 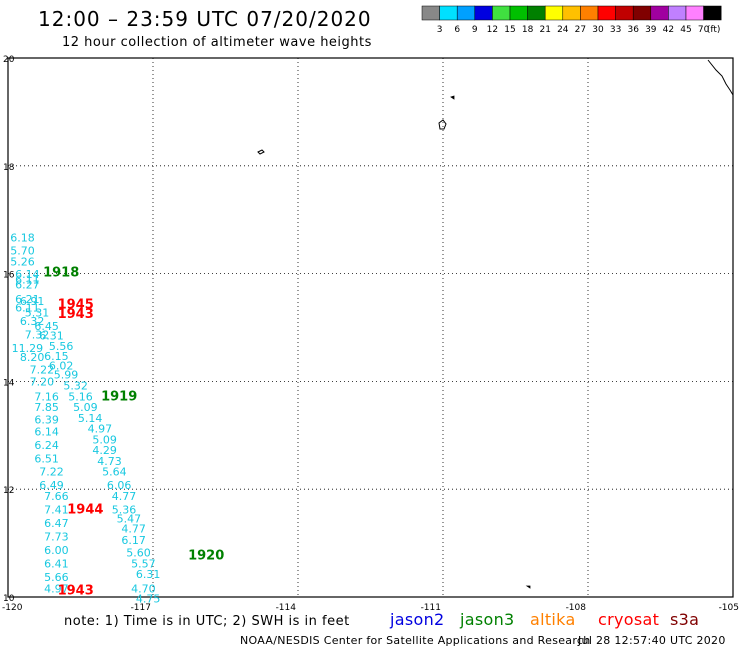 I want to click on swh-label: 5.70, so click(x=22, y=251).